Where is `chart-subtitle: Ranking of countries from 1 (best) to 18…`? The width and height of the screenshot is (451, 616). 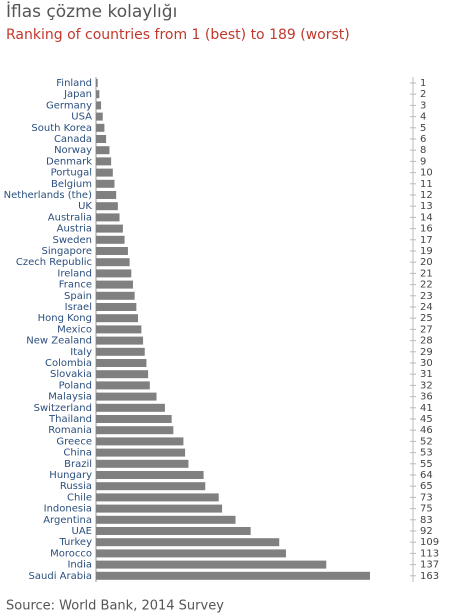 chart-subtitle: Ranking of countries from 1 (best) to 18… is located at coordinates (178, 35).